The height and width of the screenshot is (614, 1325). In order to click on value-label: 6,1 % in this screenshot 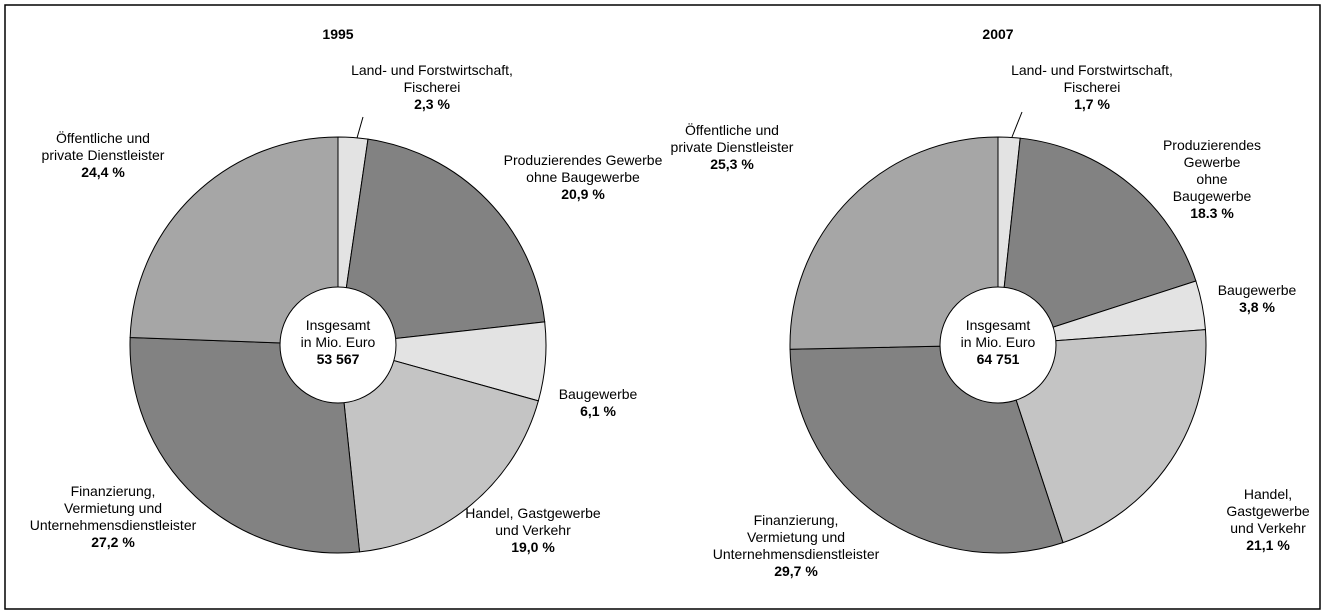, I will do `click(598, 411)`.